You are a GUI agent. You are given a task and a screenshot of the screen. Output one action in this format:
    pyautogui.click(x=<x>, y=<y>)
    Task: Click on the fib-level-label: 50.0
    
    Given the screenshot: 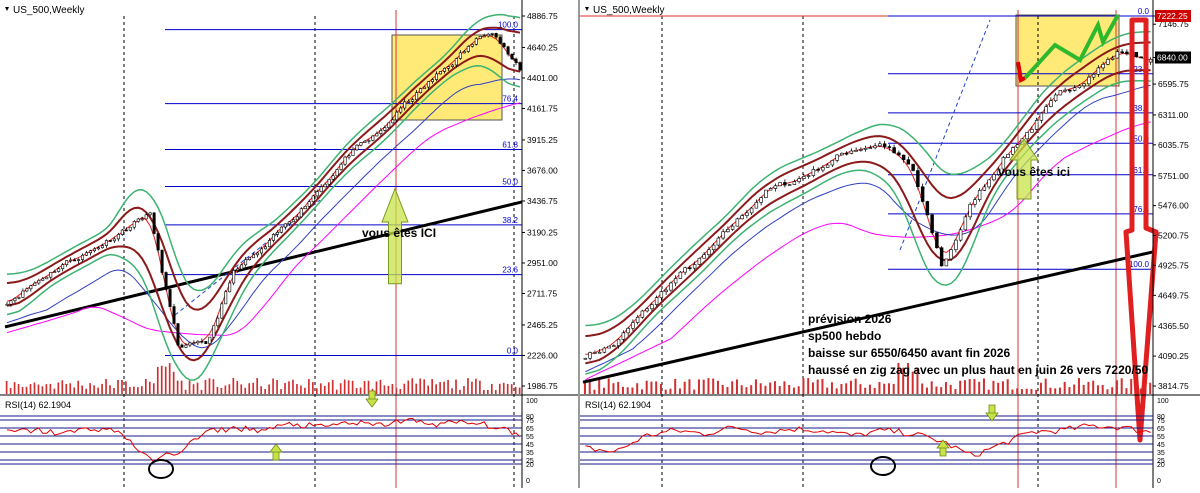 What is the action you would take?
    pyautogui.click(x=1141, y=138)
    